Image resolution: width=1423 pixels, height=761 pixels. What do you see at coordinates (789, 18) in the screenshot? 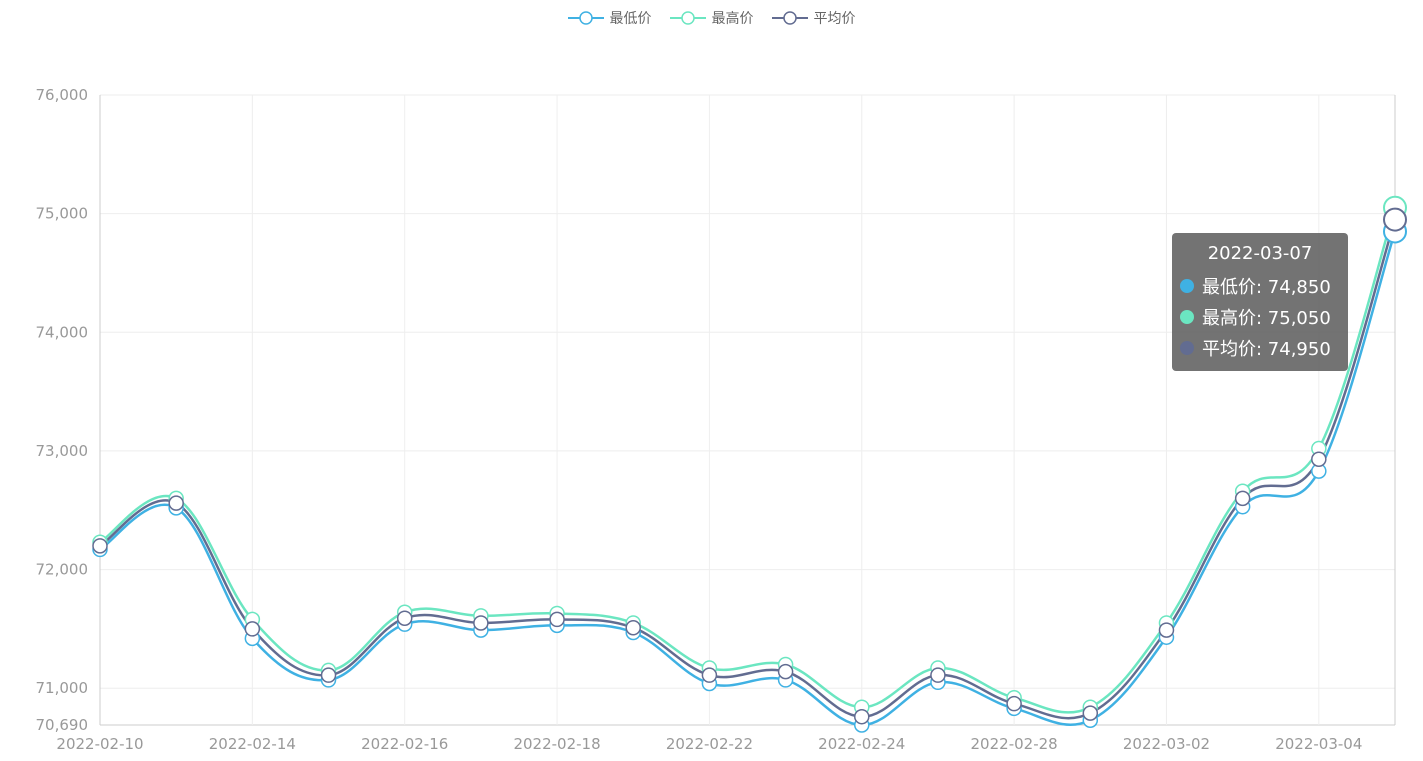
I see `legend-avg-icon` at bounding box center [789, 18].